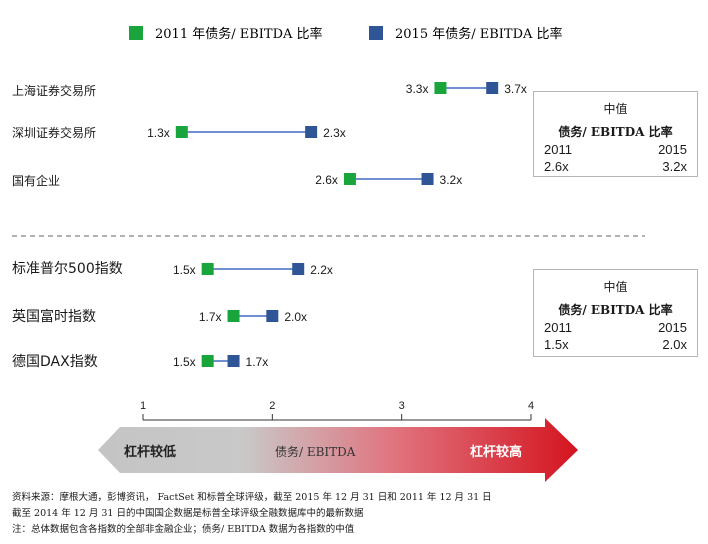 This screenshot has height=544, width=708. What do you see at coordinates (326, 180) in the screenshot?
I see `value-label-2011: 2.6x` at bounding box center [326, 180].